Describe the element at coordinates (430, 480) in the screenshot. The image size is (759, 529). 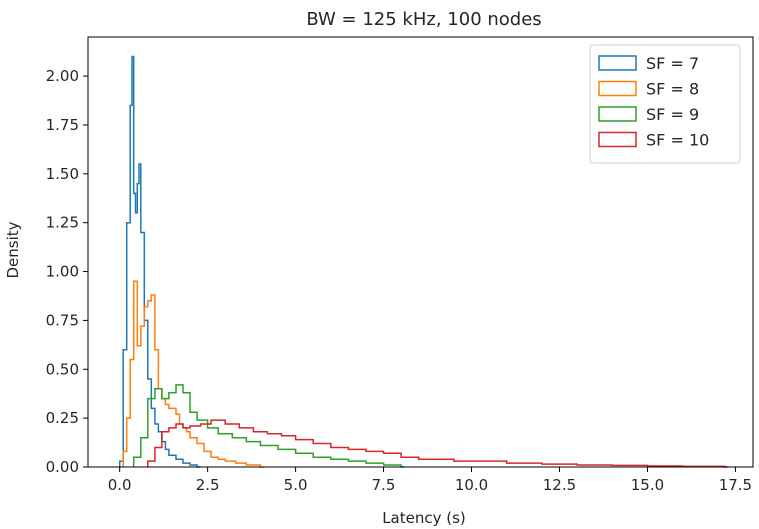
I see `x-axis-ticks: 0.0 2.5 5.0 7.5 10.0 12.5 15.0 17.5` at that location.